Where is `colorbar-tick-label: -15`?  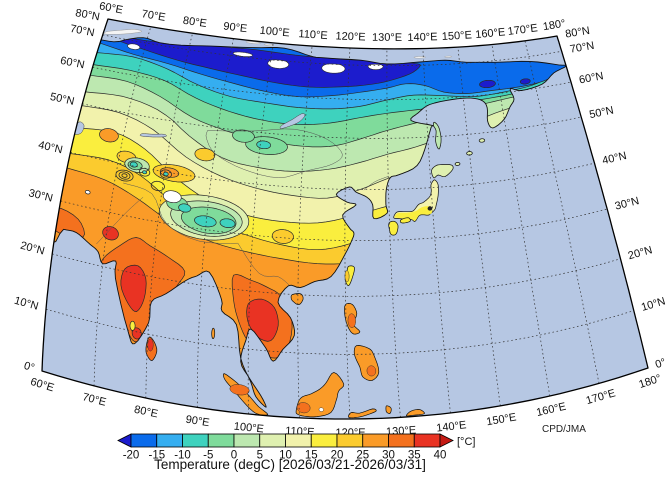
colorbar-tick-label: -15 is located at coordinates (156, 456).